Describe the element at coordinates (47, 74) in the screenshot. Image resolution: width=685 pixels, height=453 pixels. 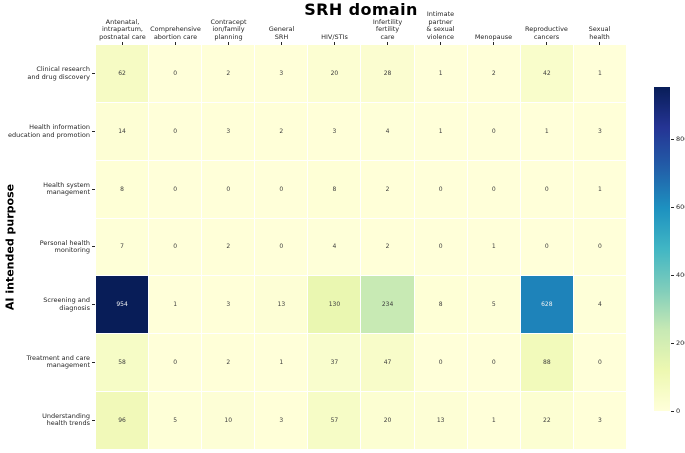
I see `y-tick-label: Clinical research and drug discovery` at that location.